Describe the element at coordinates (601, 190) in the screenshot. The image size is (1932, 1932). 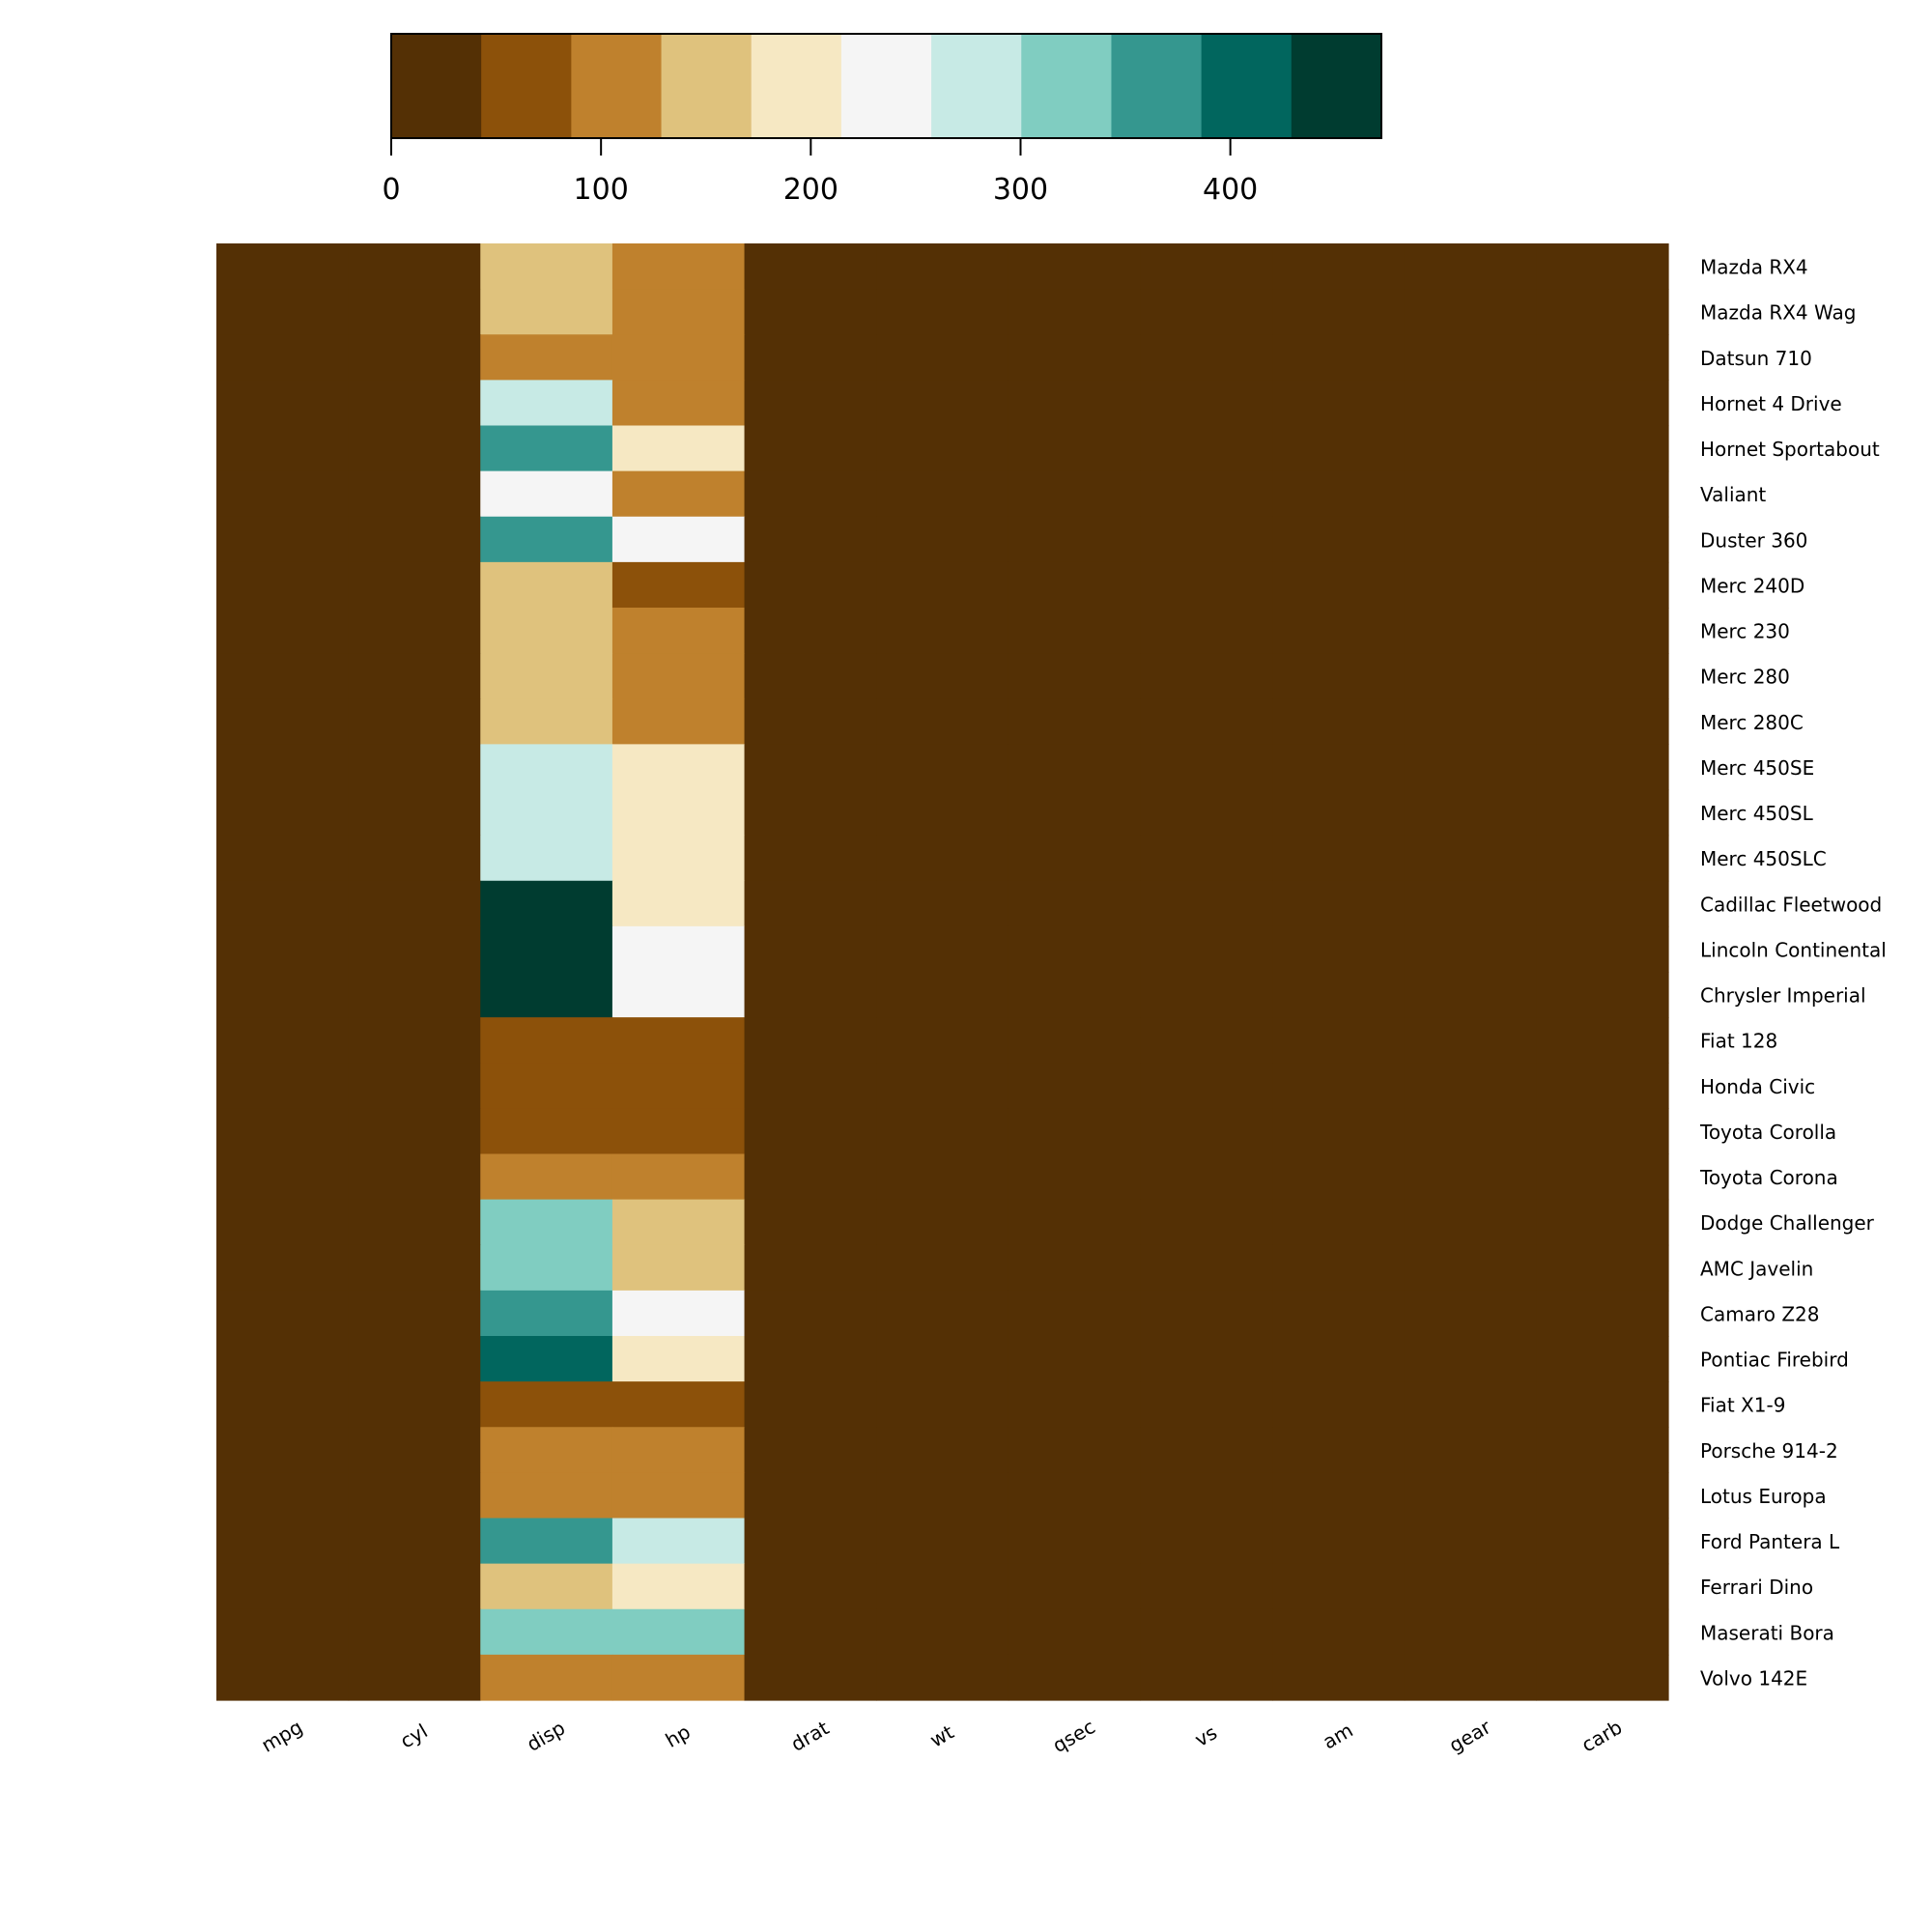
I see `colorbar-tick-label: 100` at that location.